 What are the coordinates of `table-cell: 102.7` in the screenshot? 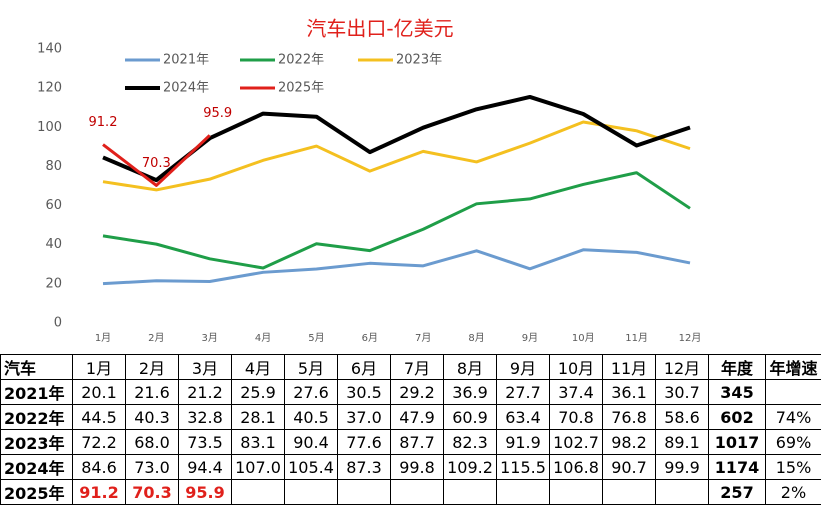 It's located at (576, 442).